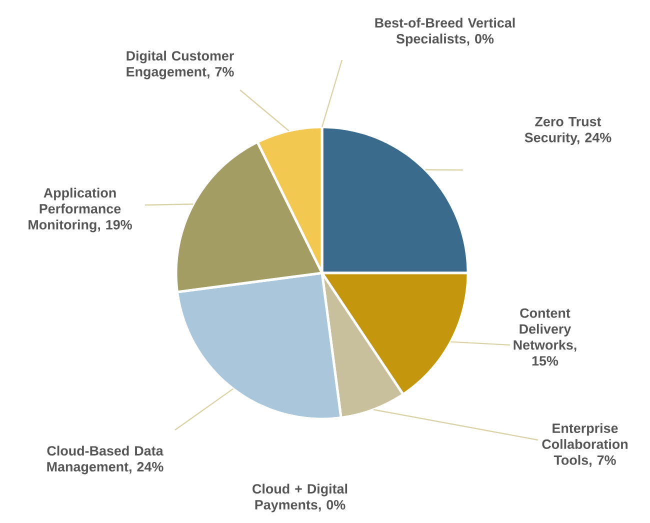 This screenshot has width=650, height=523. I want to click on slice-label: Zero Trust Security, 24%, so click(568, 131).